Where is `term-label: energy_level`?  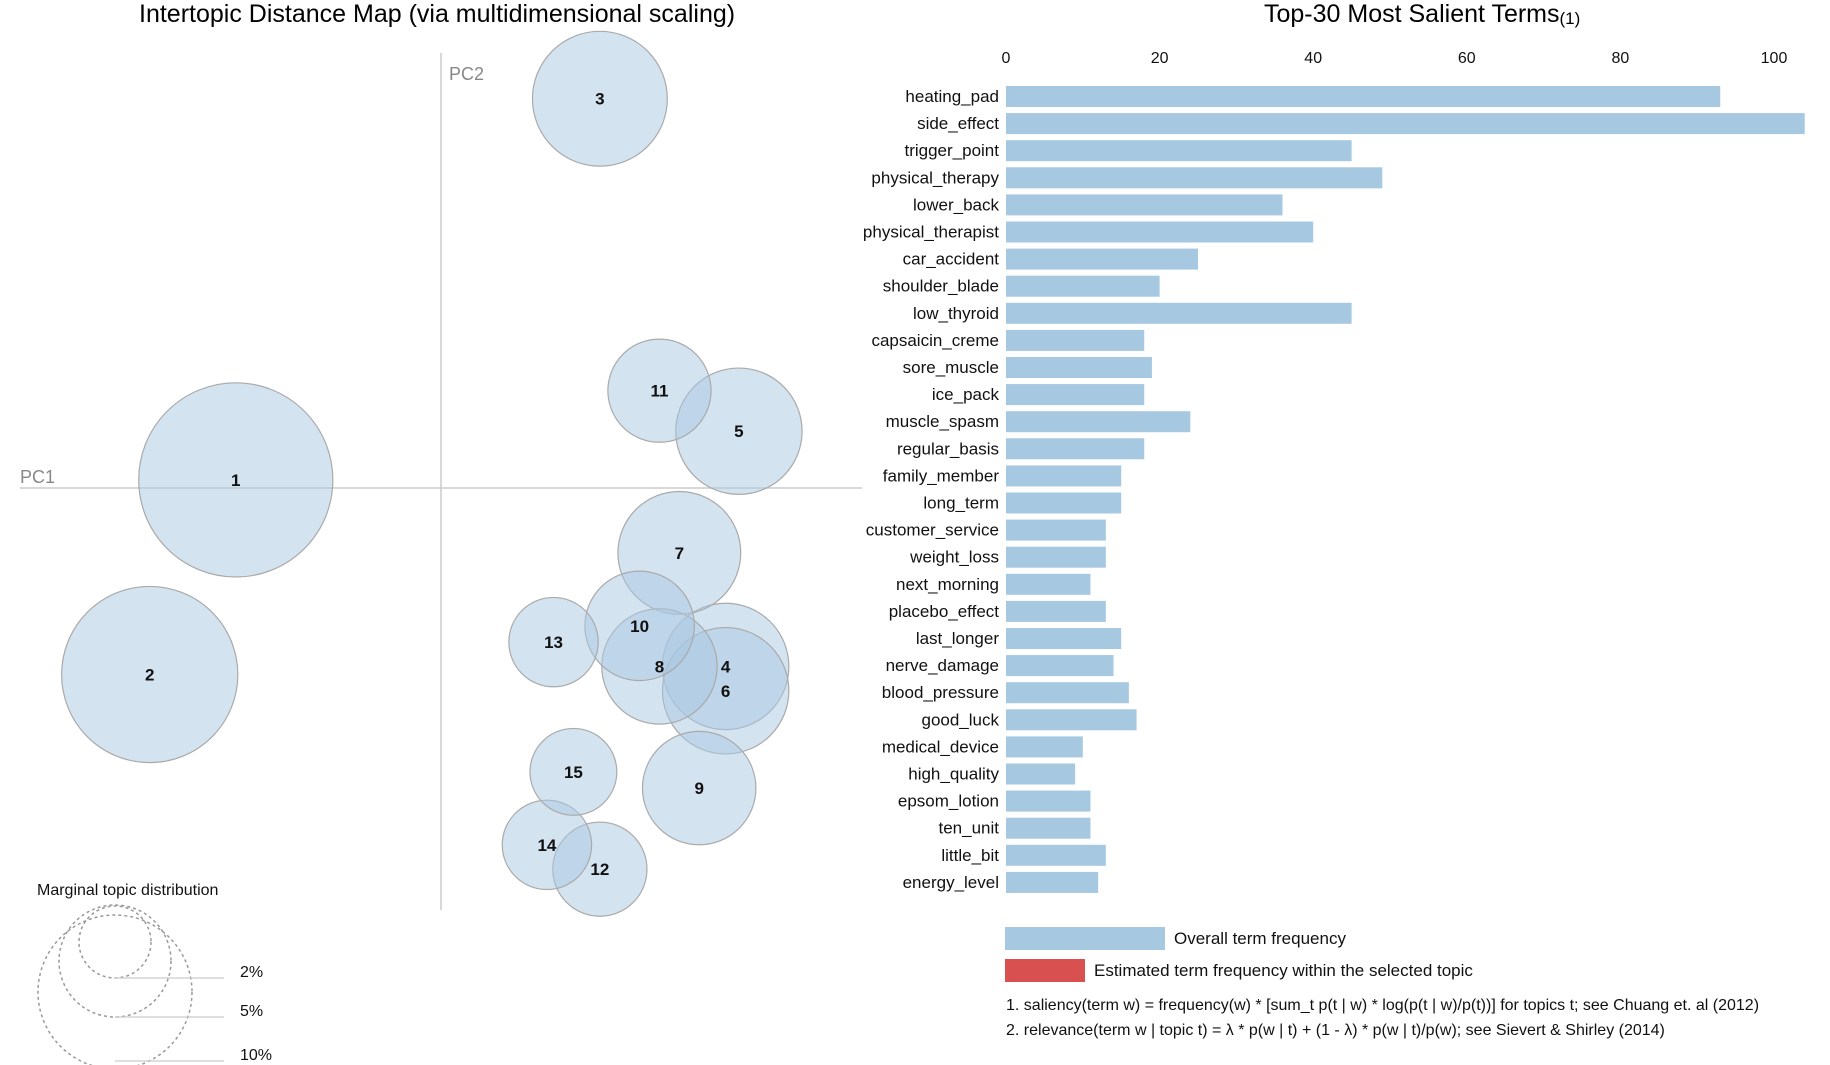 term-label: energy_level is located at coordinates (951, 882).